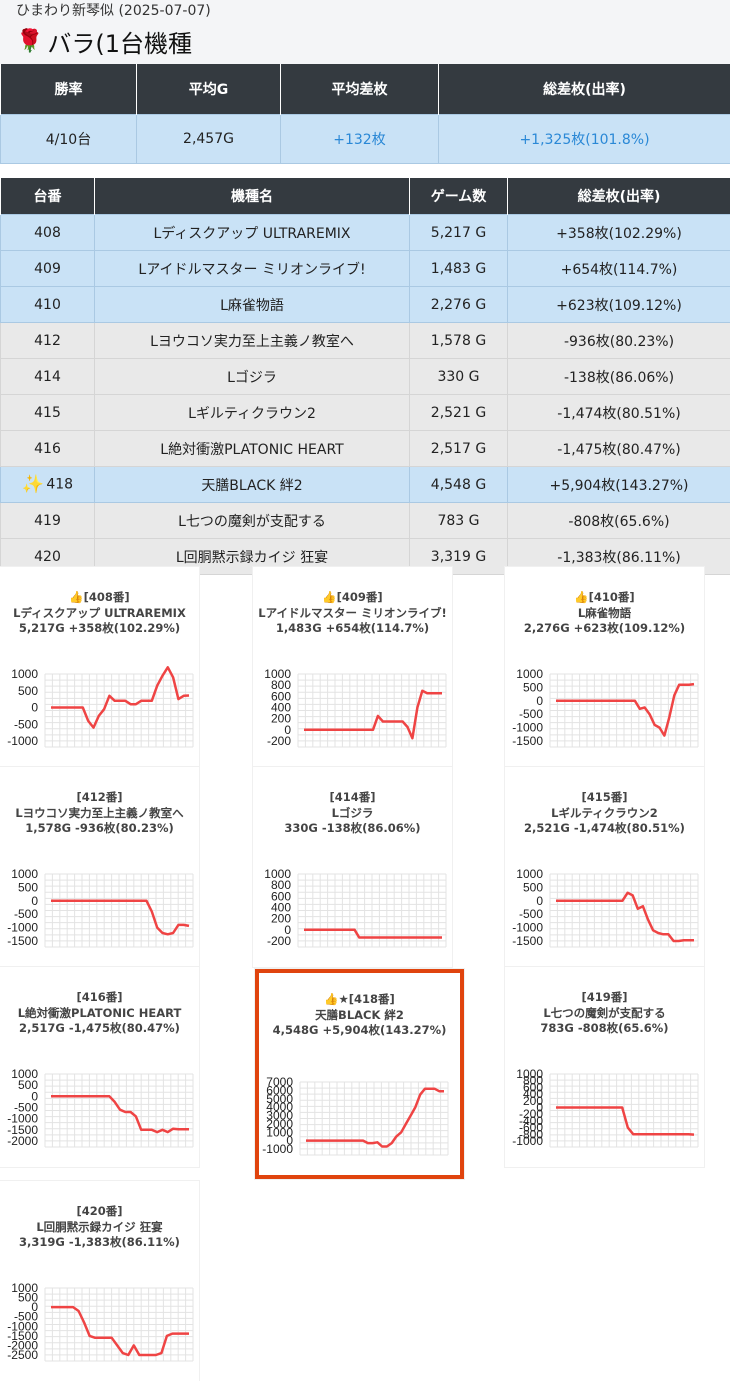  What do you see at coordinates (60, 484) in the screenshot?
I see `machine-no-text: 418` at bounding box center [60, 484].